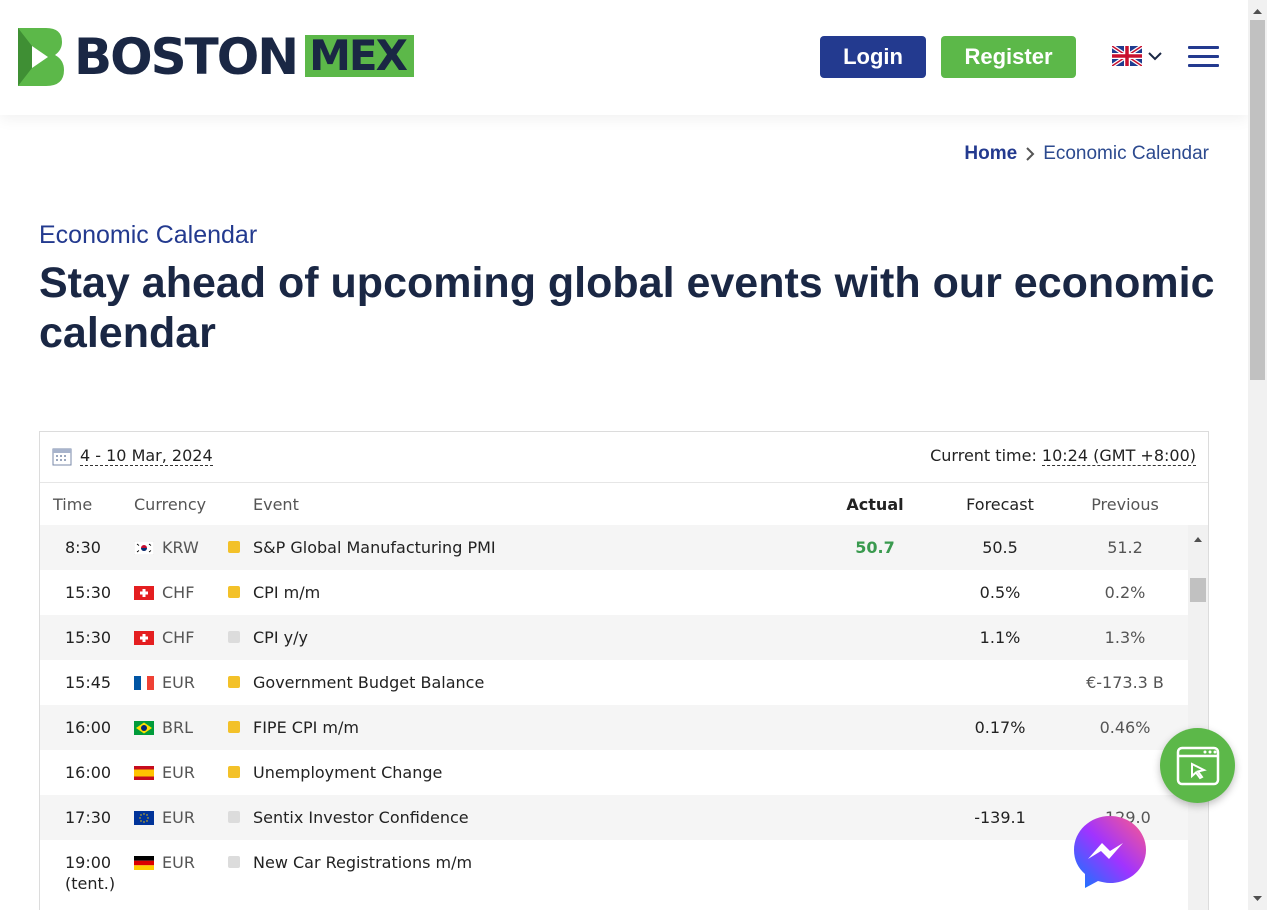 This screenshot has height=910, width=1267. I want to click on timezone-selector: 10:24 (GMT +8:00), so click(1118, 456).